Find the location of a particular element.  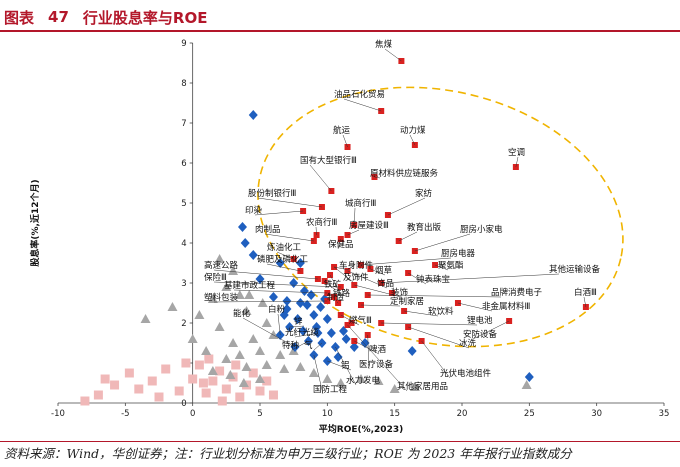

annotation-label: 非金属材料Ⅲ is located at coordinates (506, 306).